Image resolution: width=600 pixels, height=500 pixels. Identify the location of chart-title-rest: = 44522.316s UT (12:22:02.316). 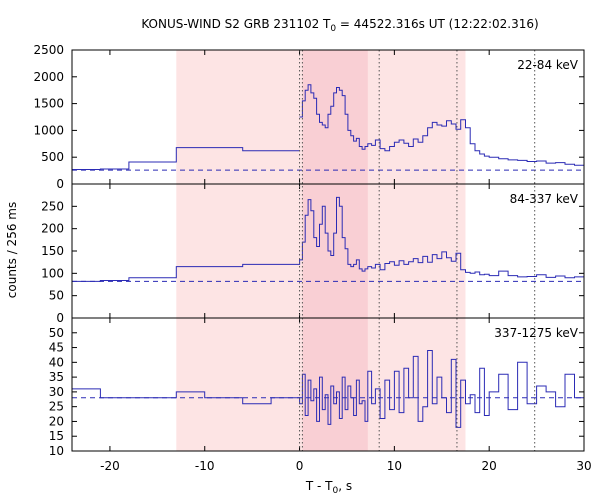
(437, 24).